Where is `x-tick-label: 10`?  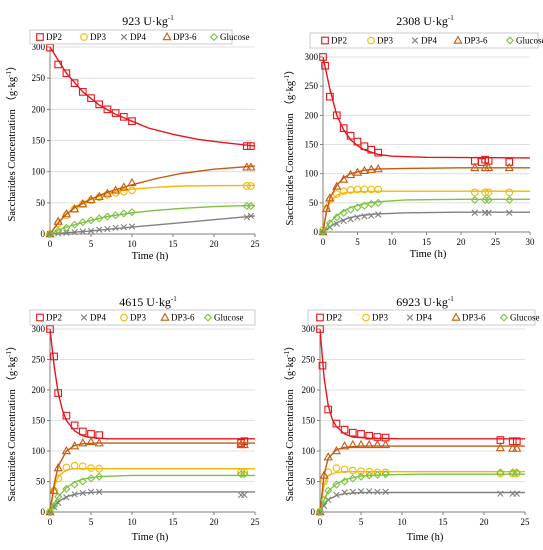 x-tick-label: 10 is located at coordinates (133, 244).